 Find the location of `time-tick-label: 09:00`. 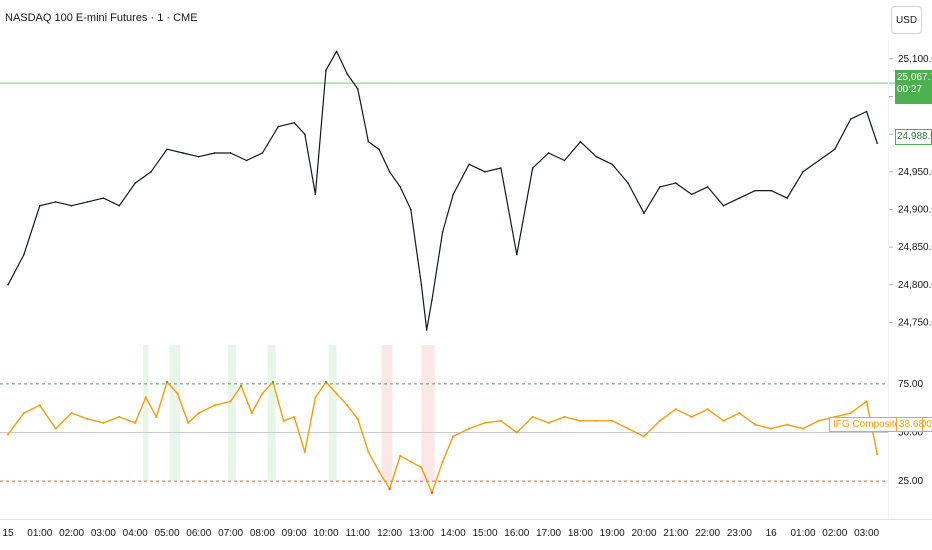

time-tick-label: 09:00 is located at coordinates (294, 533).